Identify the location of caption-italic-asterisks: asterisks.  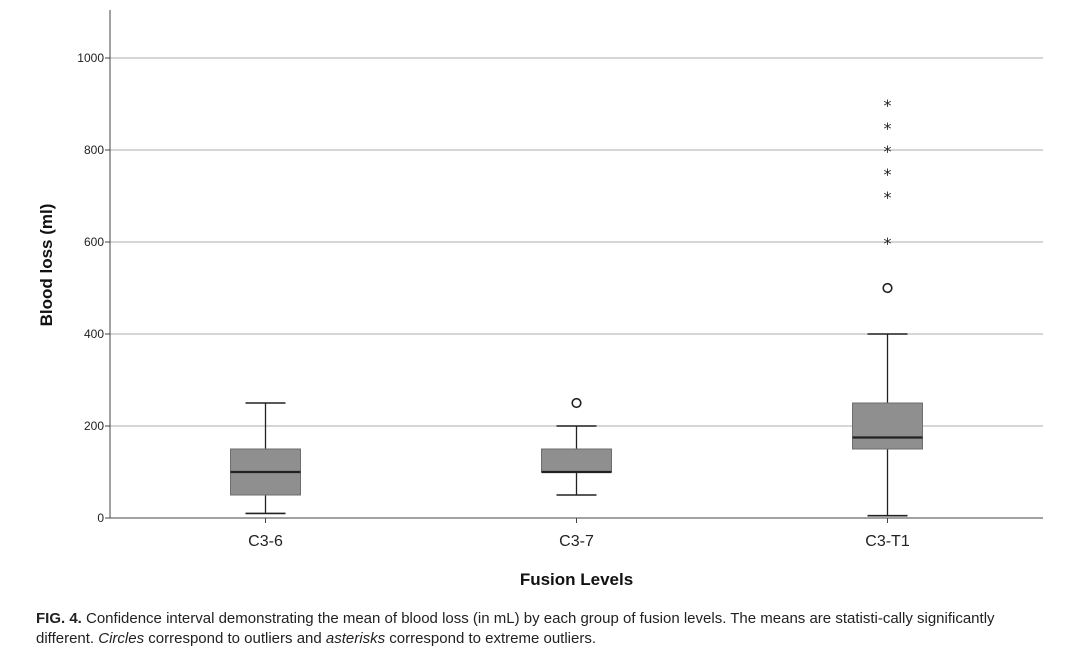
(355, 638).